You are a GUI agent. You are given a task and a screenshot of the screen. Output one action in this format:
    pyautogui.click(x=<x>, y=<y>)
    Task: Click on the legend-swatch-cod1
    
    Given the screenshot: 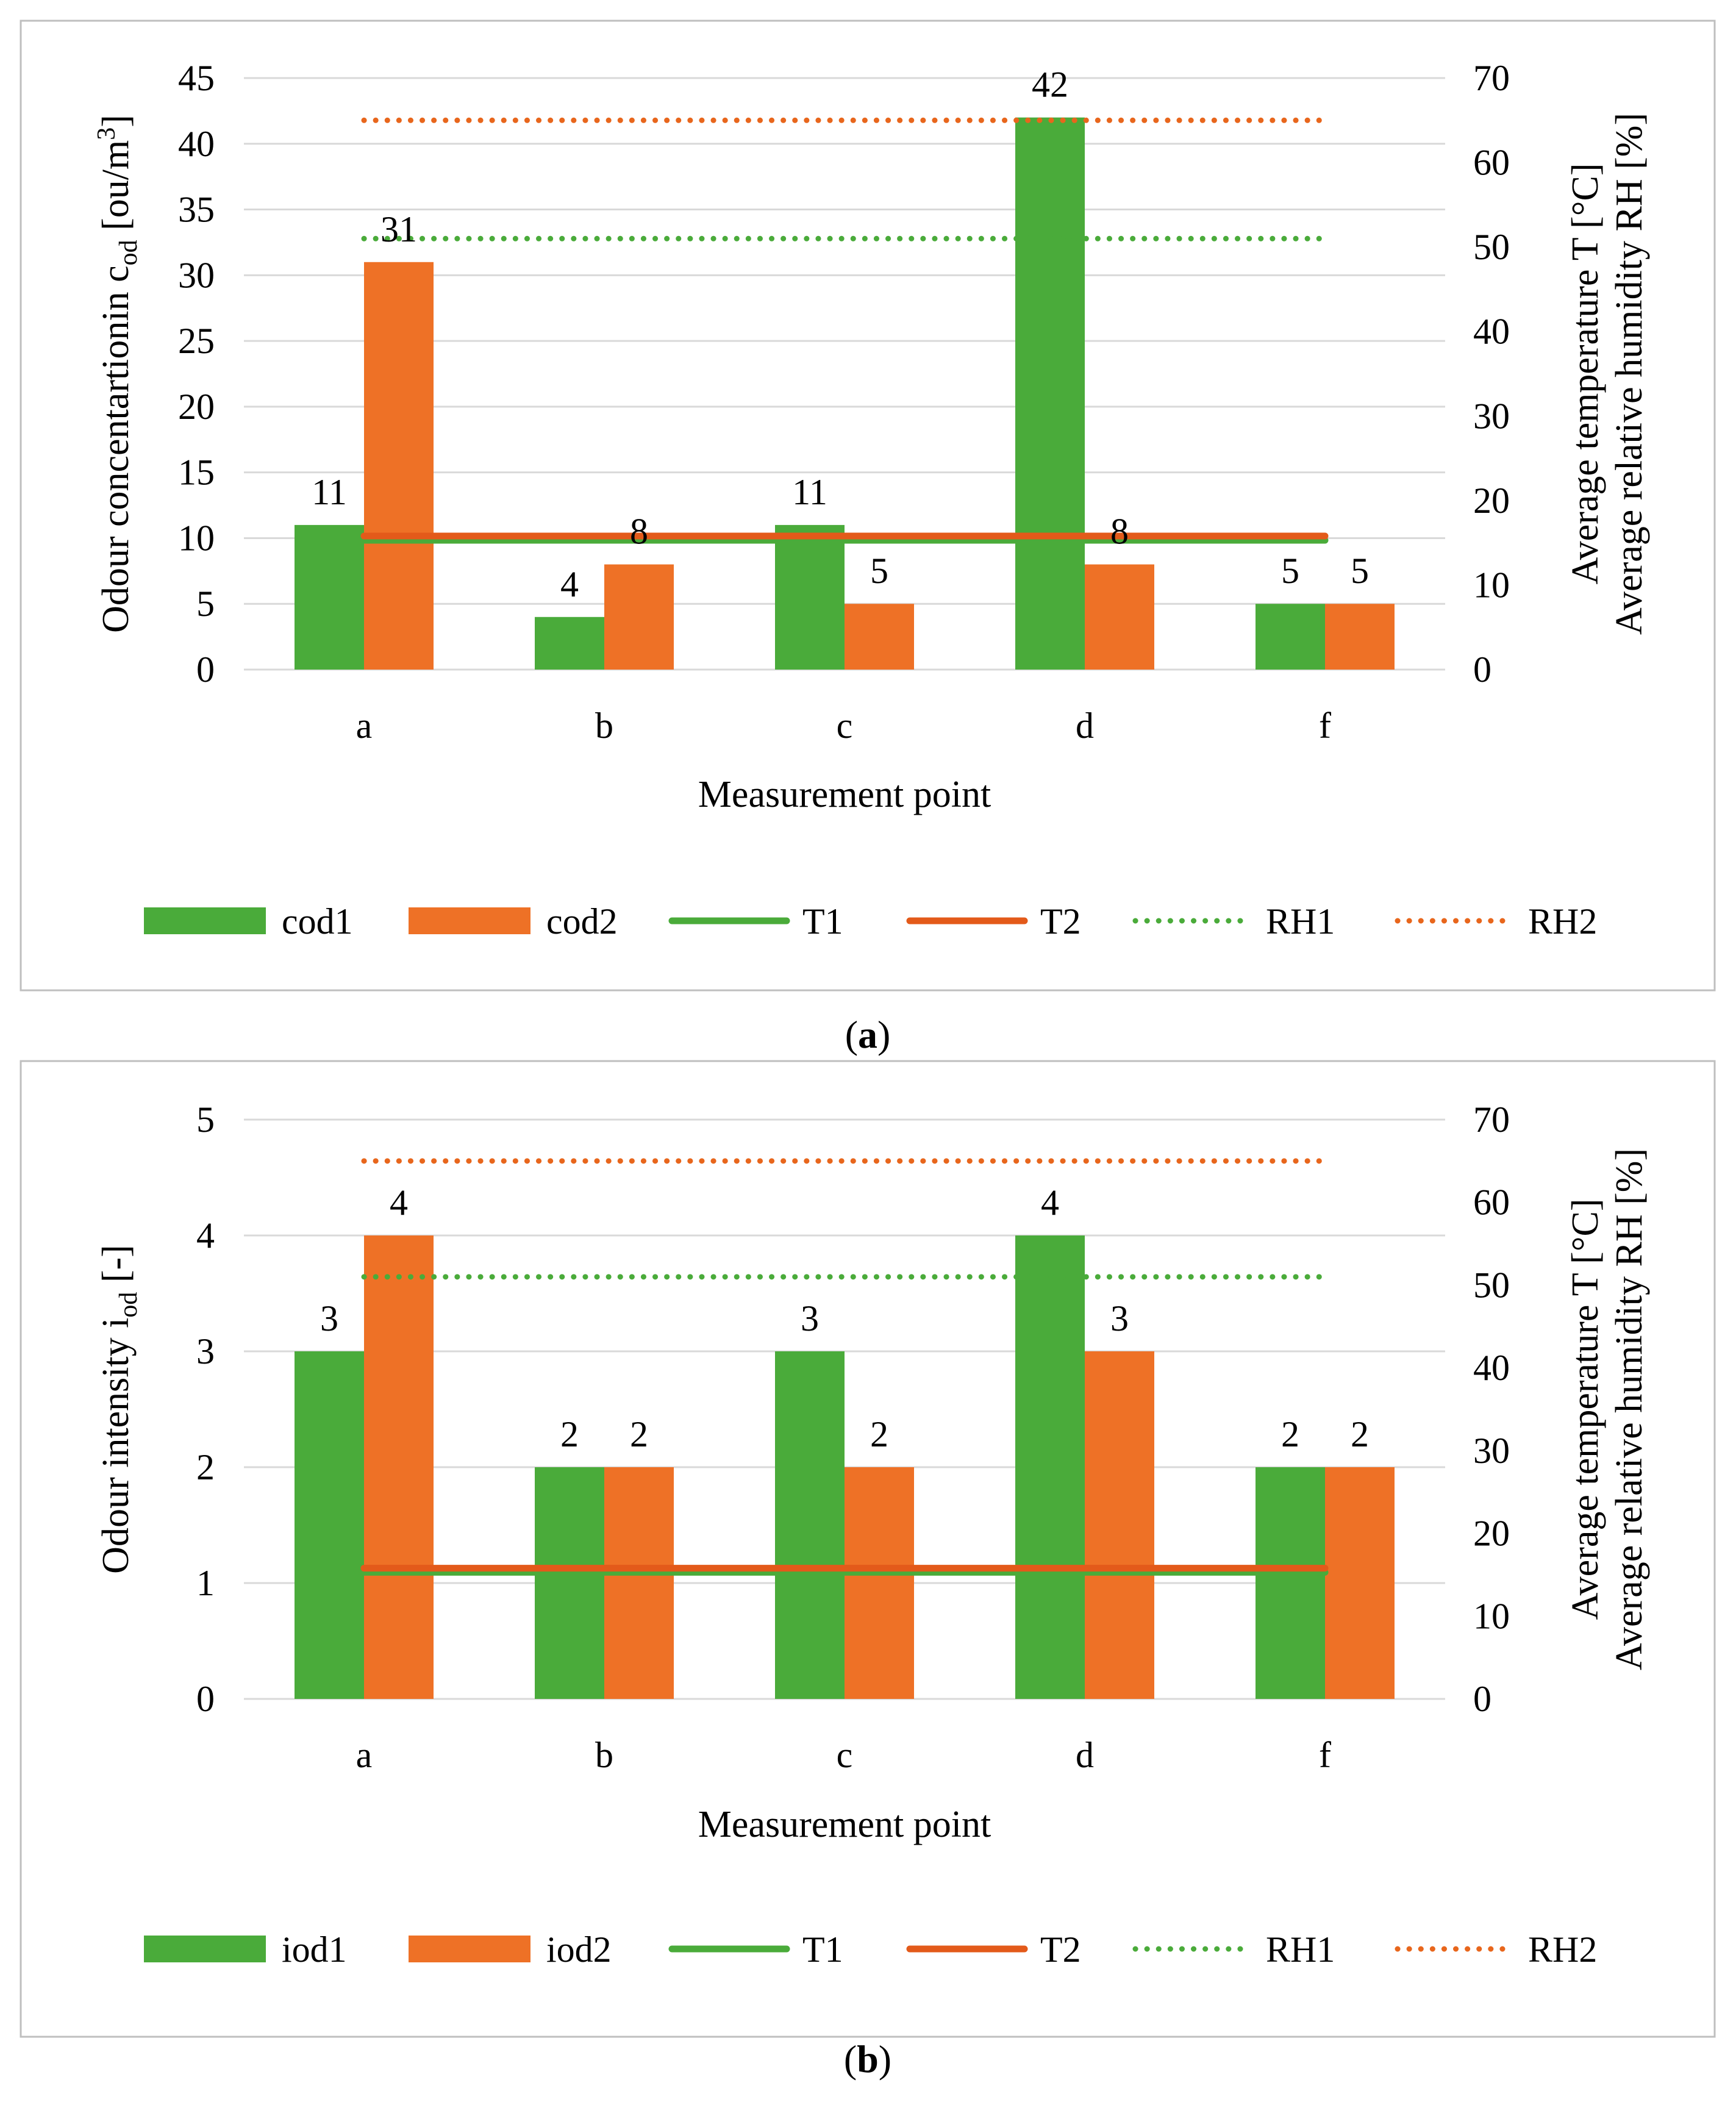 What is the action you would take?
    pyautogui.click(x=205, y=920)
    